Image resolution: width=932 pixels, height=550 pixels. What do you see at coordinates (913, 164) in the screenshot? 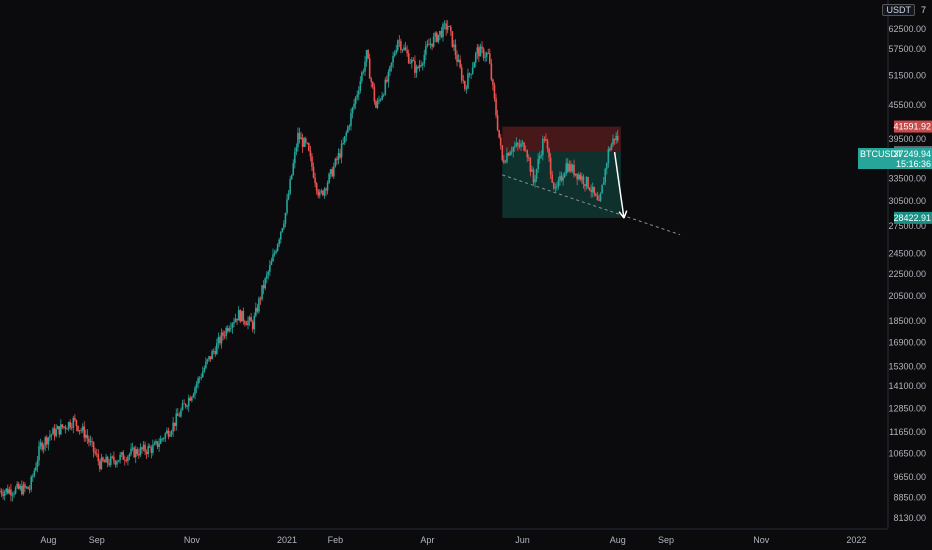
I see `last-price-countdown: 15:16:36` at bounding box center [913, 164].